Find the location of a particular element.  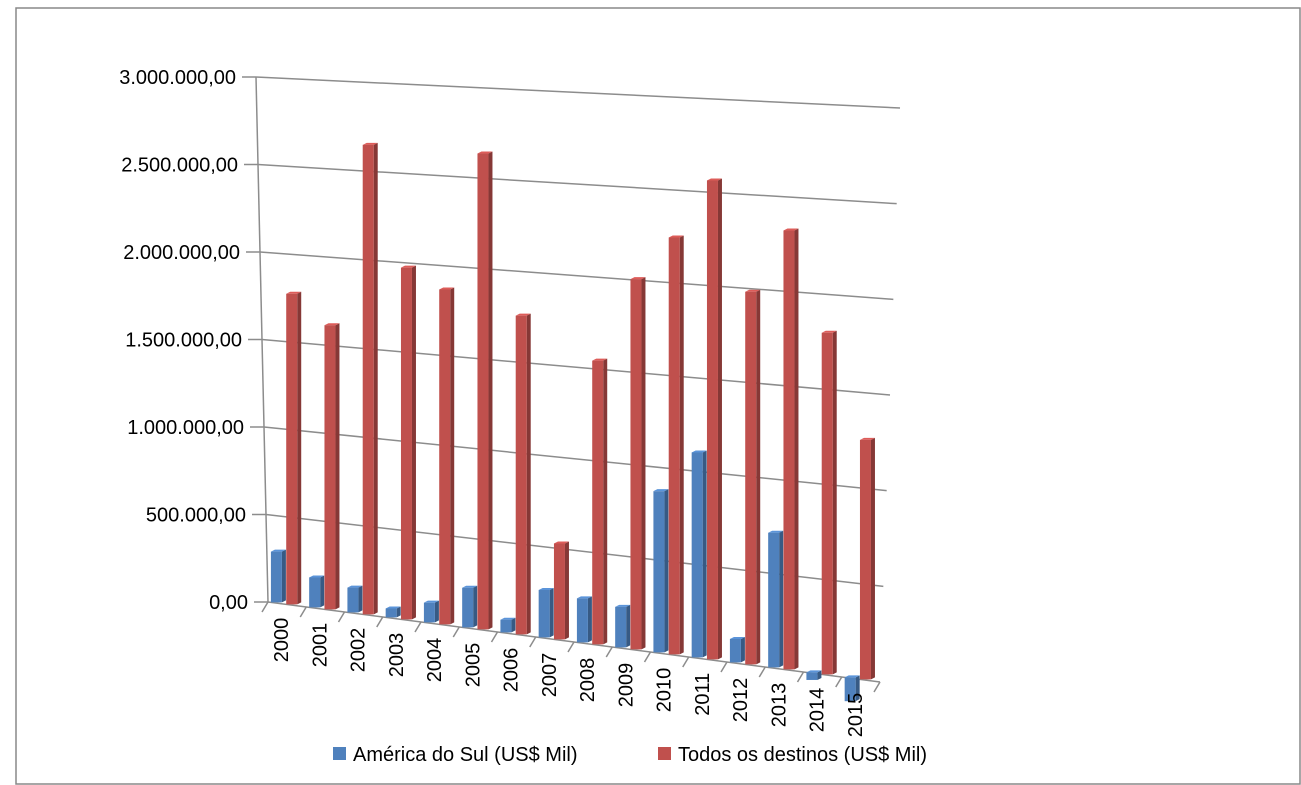

bar-america-do-sul-2007 is located at coordinates (546, 613).